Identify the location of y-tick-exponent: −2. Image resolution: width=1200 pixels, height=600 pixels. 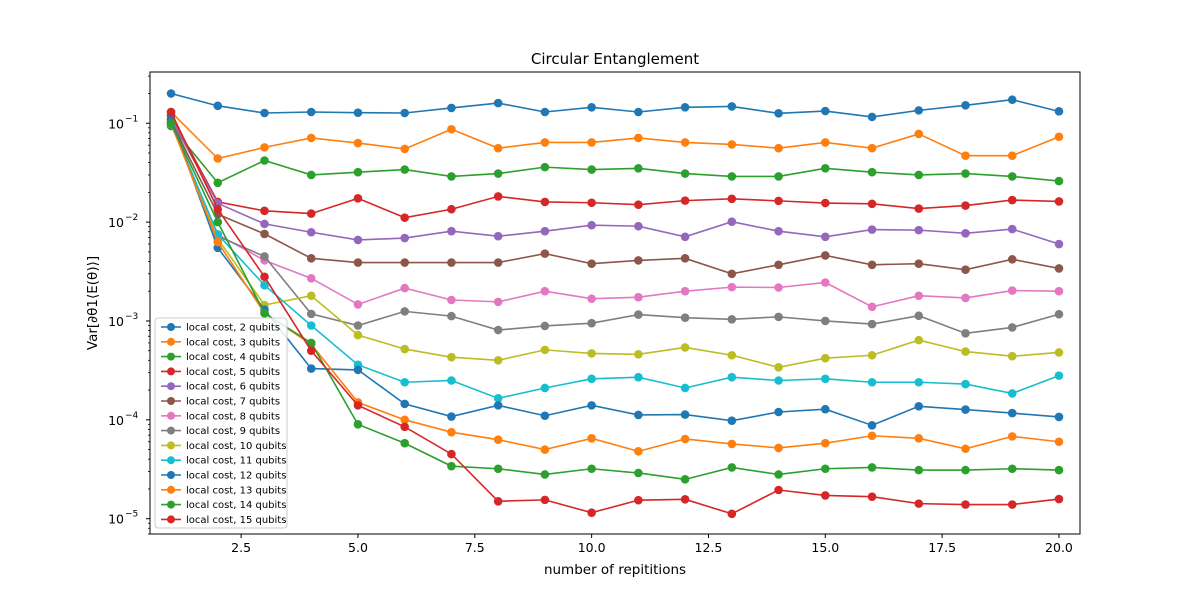
(131, 218).